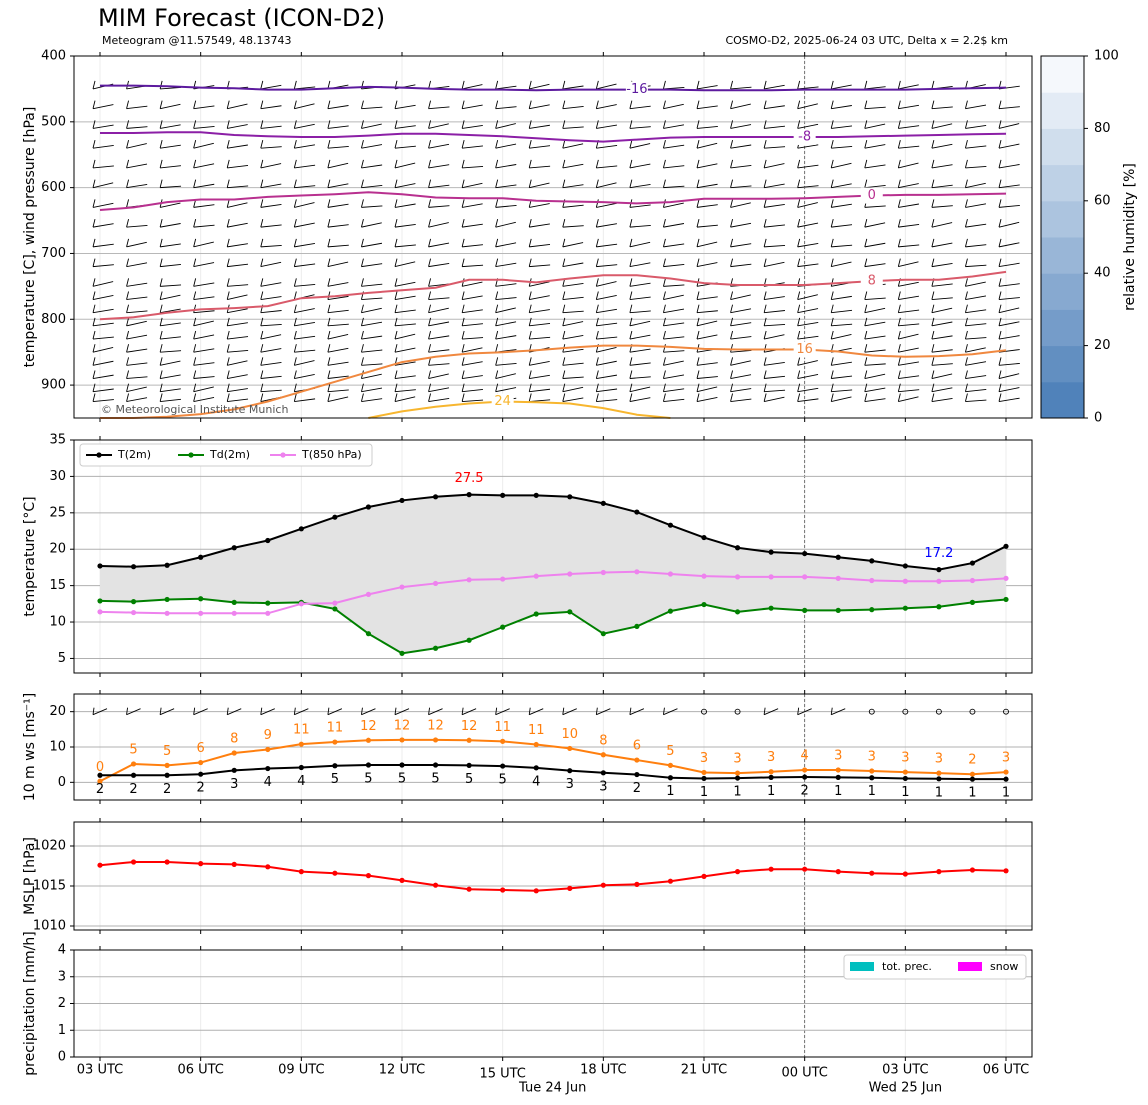 This screenshot has width=1148, height=1105. Describe the element at coordinates (402, 725) in the screenshot. I see `value-label: 12` at that location.